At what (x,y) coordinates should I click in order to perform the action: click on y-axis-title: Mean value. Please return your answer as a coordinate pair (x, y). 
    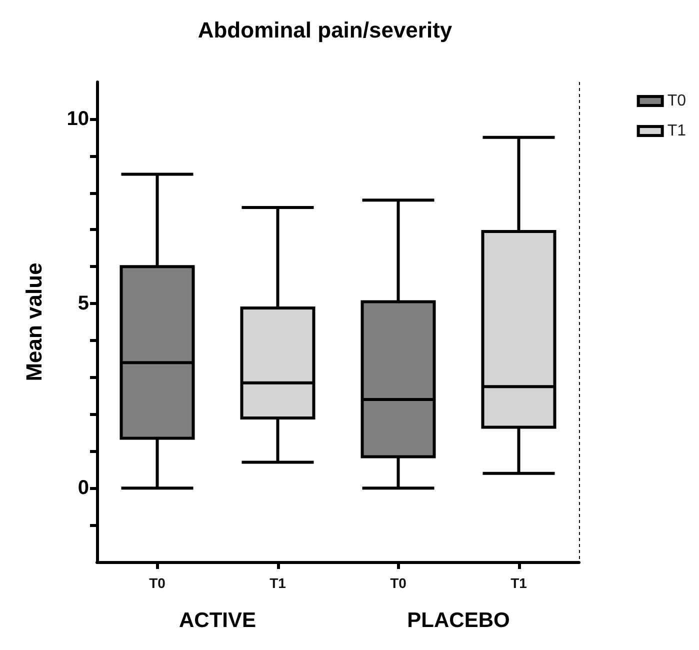
    Looking at the image, I should click on (34, 322).